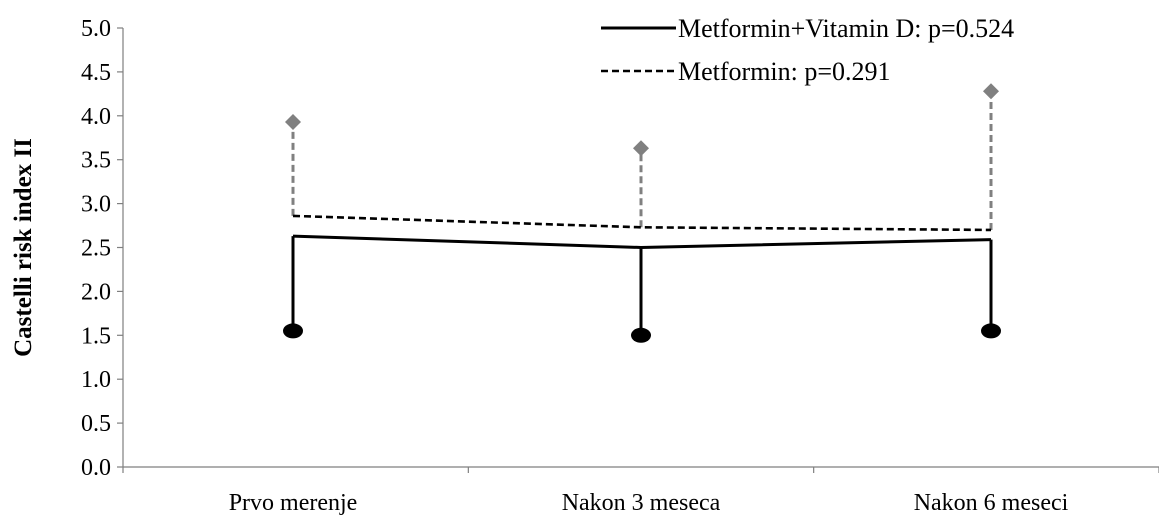 This screenshot has height=522, width=1159. I want to click on y-tick-label: 4.5, so click(96, 73).